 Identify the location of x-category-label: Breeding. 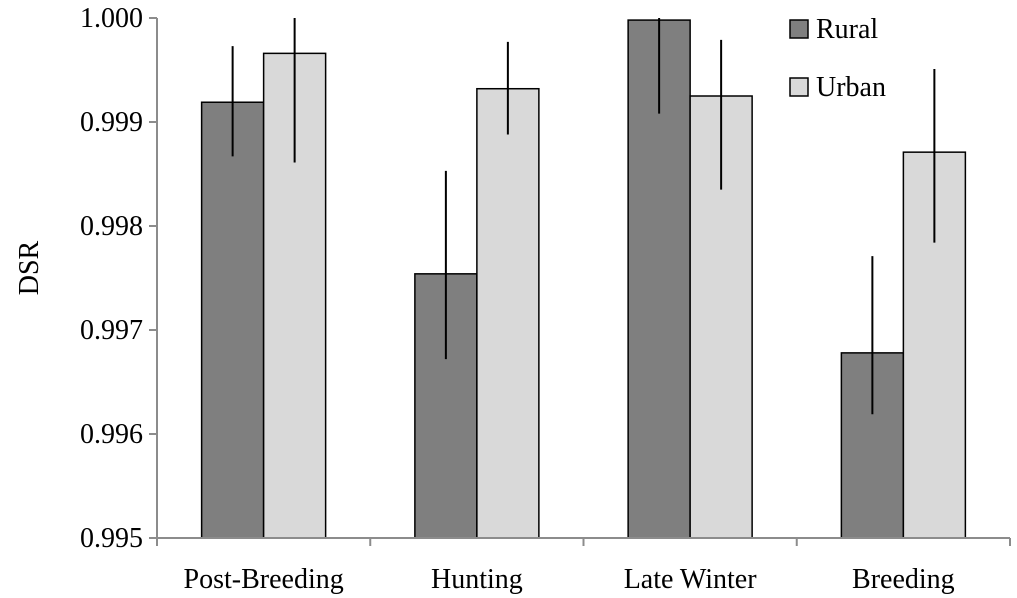
(903, 579).